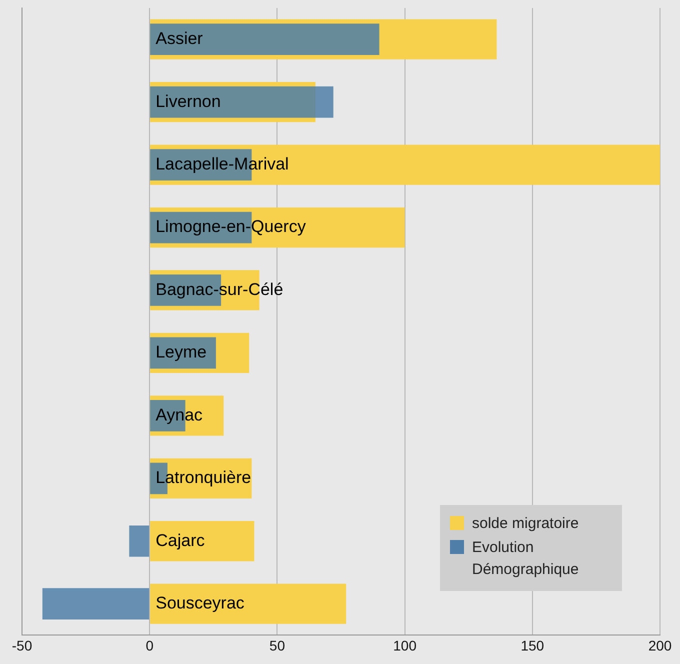  Describe the element at coordinates (181, 540) in the screenshot. I see `y-tick-label: Cajarc` at that location.